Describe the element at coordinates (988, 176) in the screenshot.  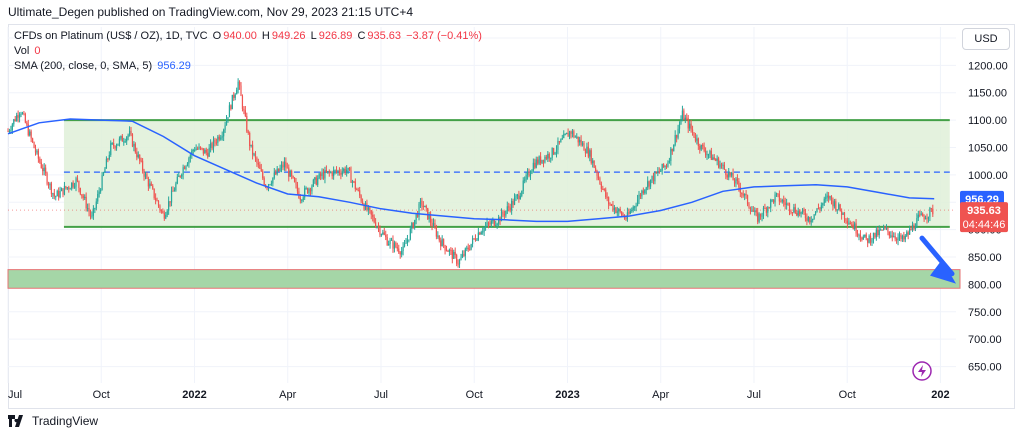
I see `y-tick-label: 1000.00` at that location.